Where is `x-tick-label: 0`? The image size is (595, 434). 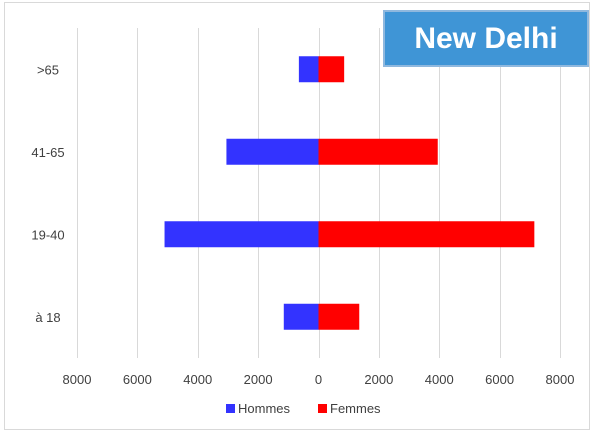
x-tick-label: 0 is located at coordinates (318, 379).